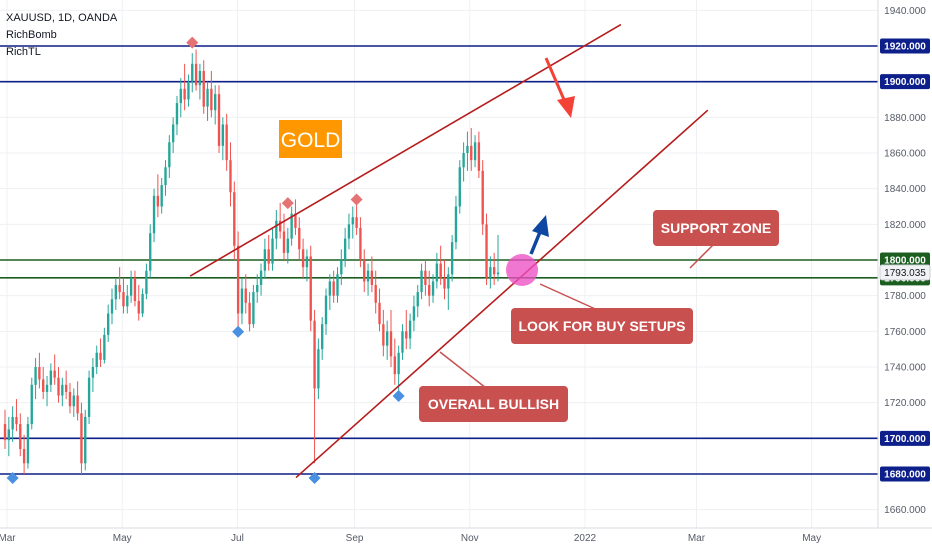  What do you see at coordinates (62, 35) in the screenshot?
I see `legend: XAUUSD, 1D, OANDA RichBomb RichTL` at bounding box center [62, 35].